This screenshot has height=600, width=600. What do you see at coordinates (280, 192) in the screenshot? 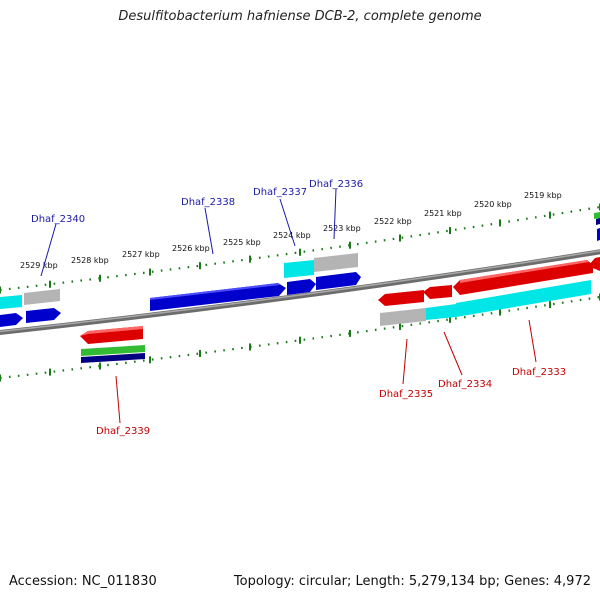
I see `gene-label-dhaf-2337: Dhaf_2337` at bounding box center [280, 192].